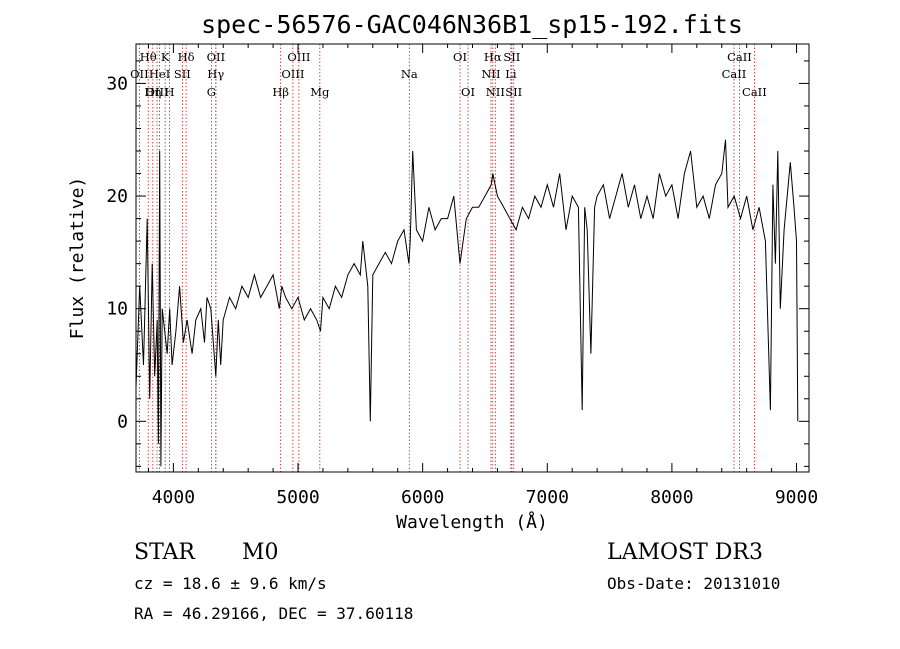 The width and height of the screenshot is (900, 649). What do you see at coordinates (511, 57) in the screenshot?
I see `spectral-line-label-20: SII` at bounding box center [511, 57].